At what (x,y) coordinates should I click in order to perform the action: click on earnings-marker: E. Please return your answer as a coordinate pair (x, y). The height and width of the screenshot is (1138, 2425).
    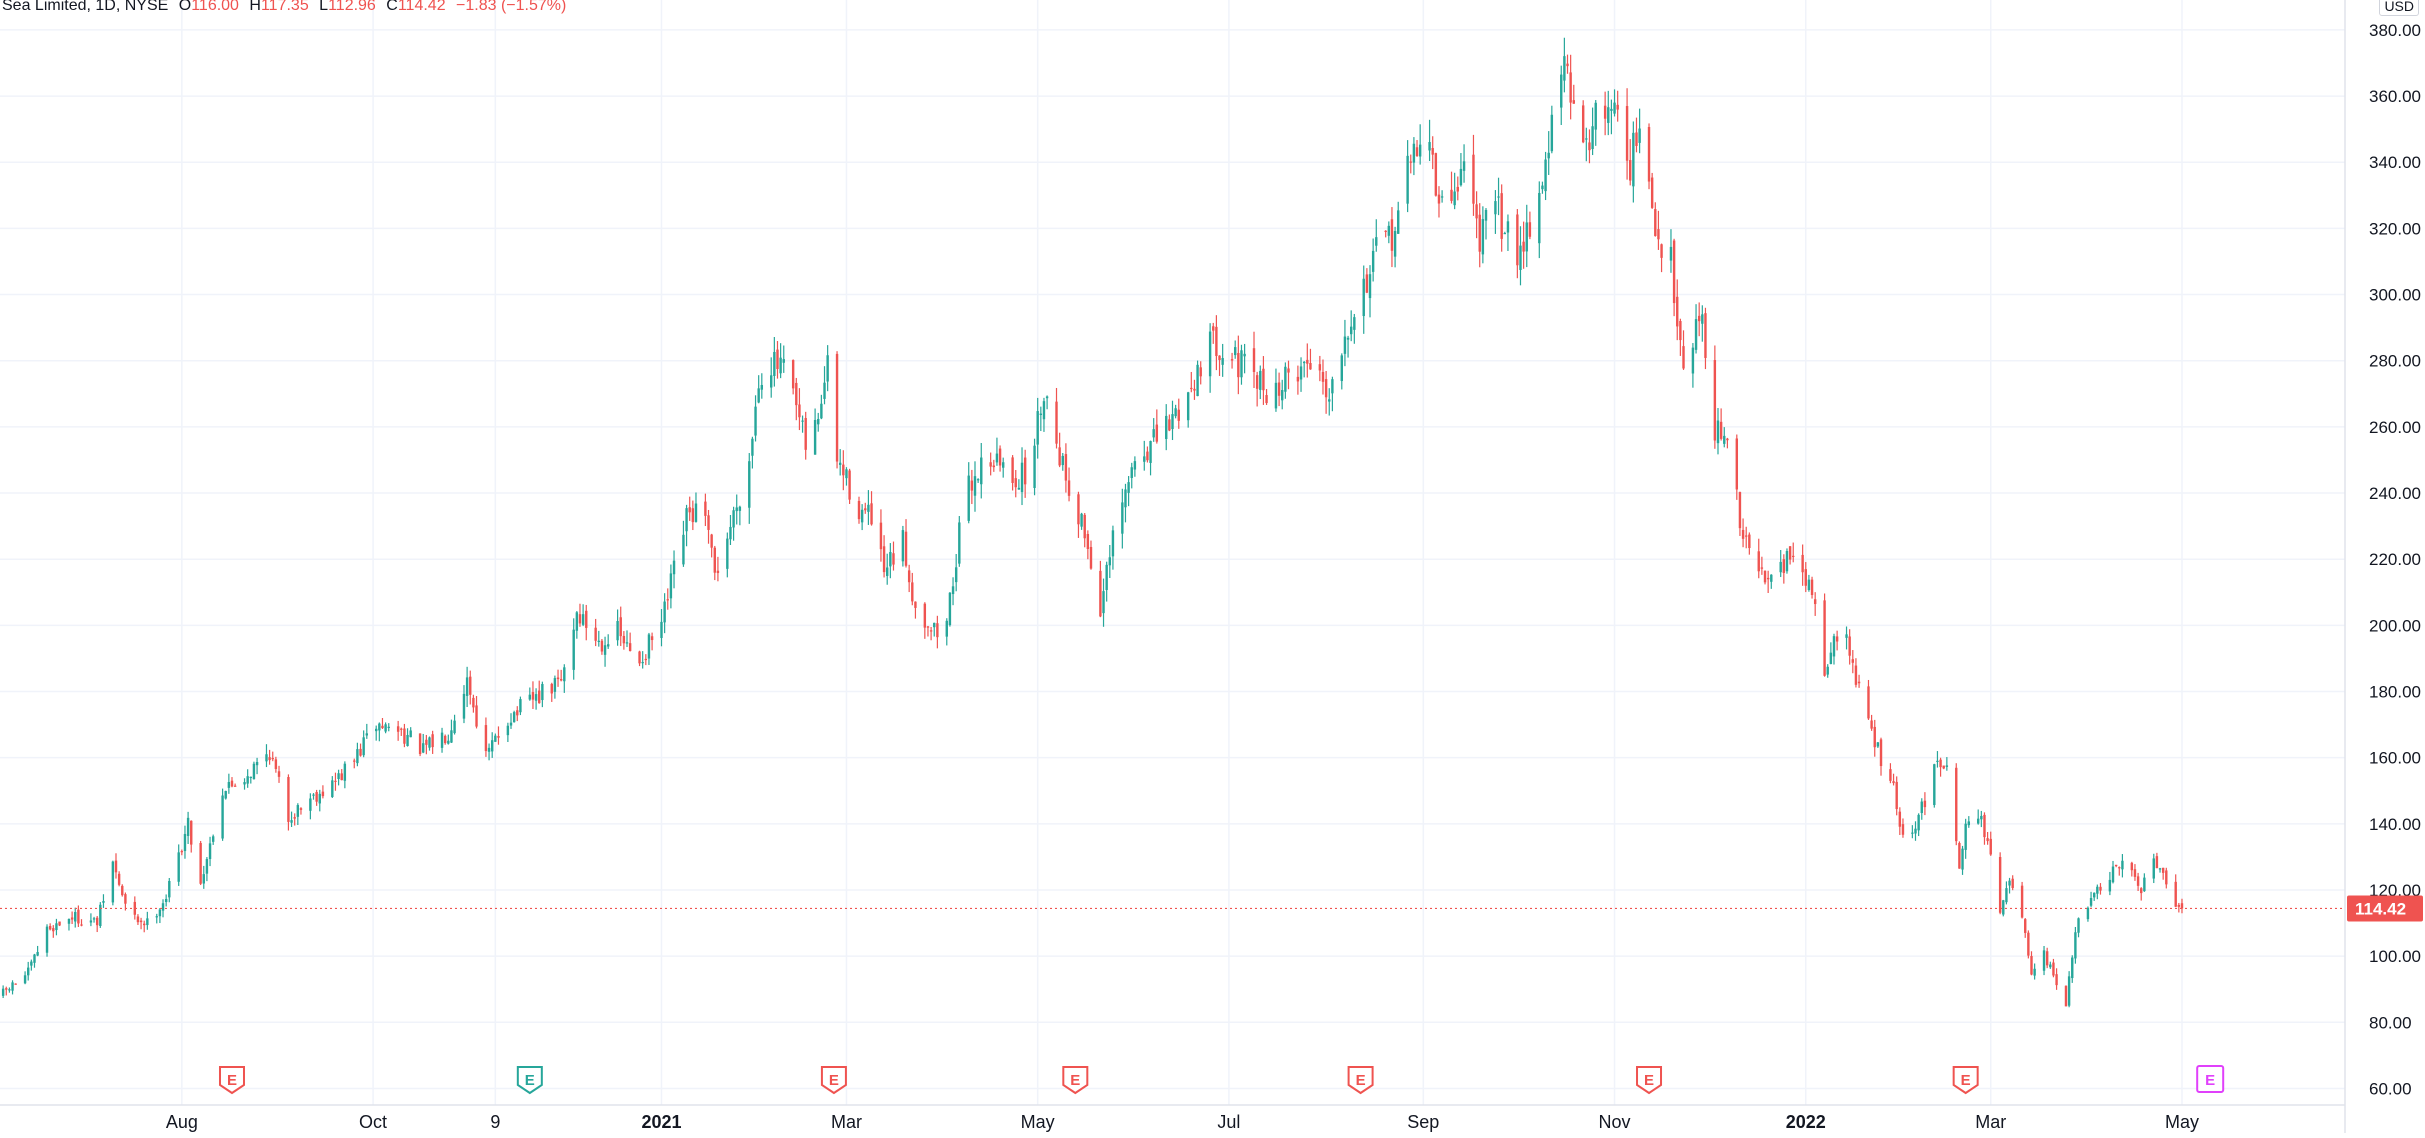
    Looking at the image, I should click on (1075, 1080).